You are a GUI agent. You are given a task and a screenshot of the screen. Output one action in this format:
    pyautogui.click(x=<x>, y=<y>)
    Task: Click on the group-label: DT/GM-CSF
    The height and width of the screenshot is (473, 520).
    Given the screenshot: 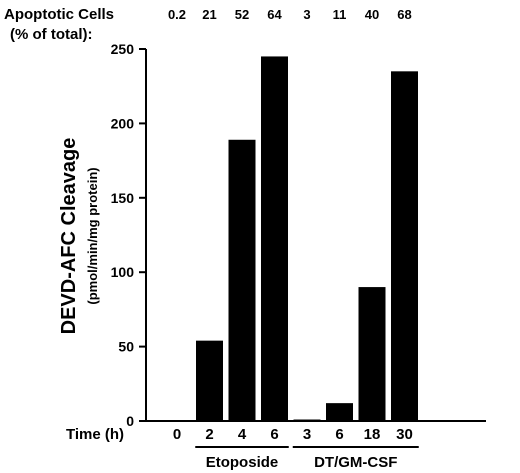 What is the action you would take?
    pyautogui.click(x=355, y=462)
    